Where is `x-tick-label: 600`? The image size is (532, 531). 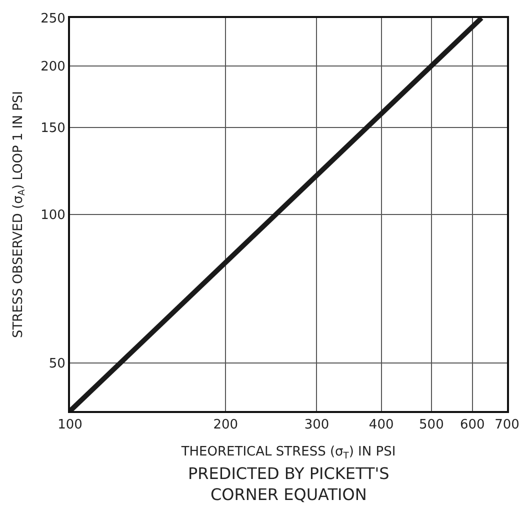 x-tick-label: 600 is located at coordinates (472, 425).